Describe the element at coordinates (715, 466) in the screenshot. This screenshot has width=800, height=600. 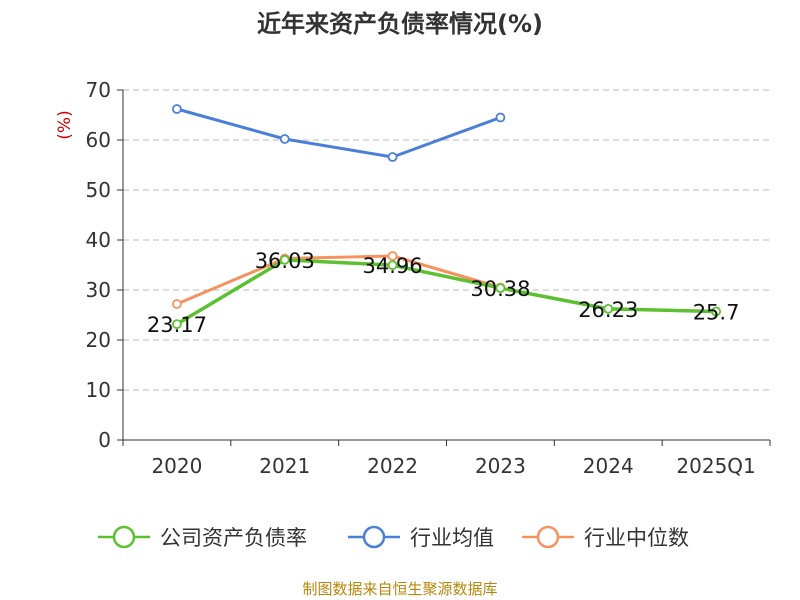
I see `x-tick-label: 2025Q1` at that location.